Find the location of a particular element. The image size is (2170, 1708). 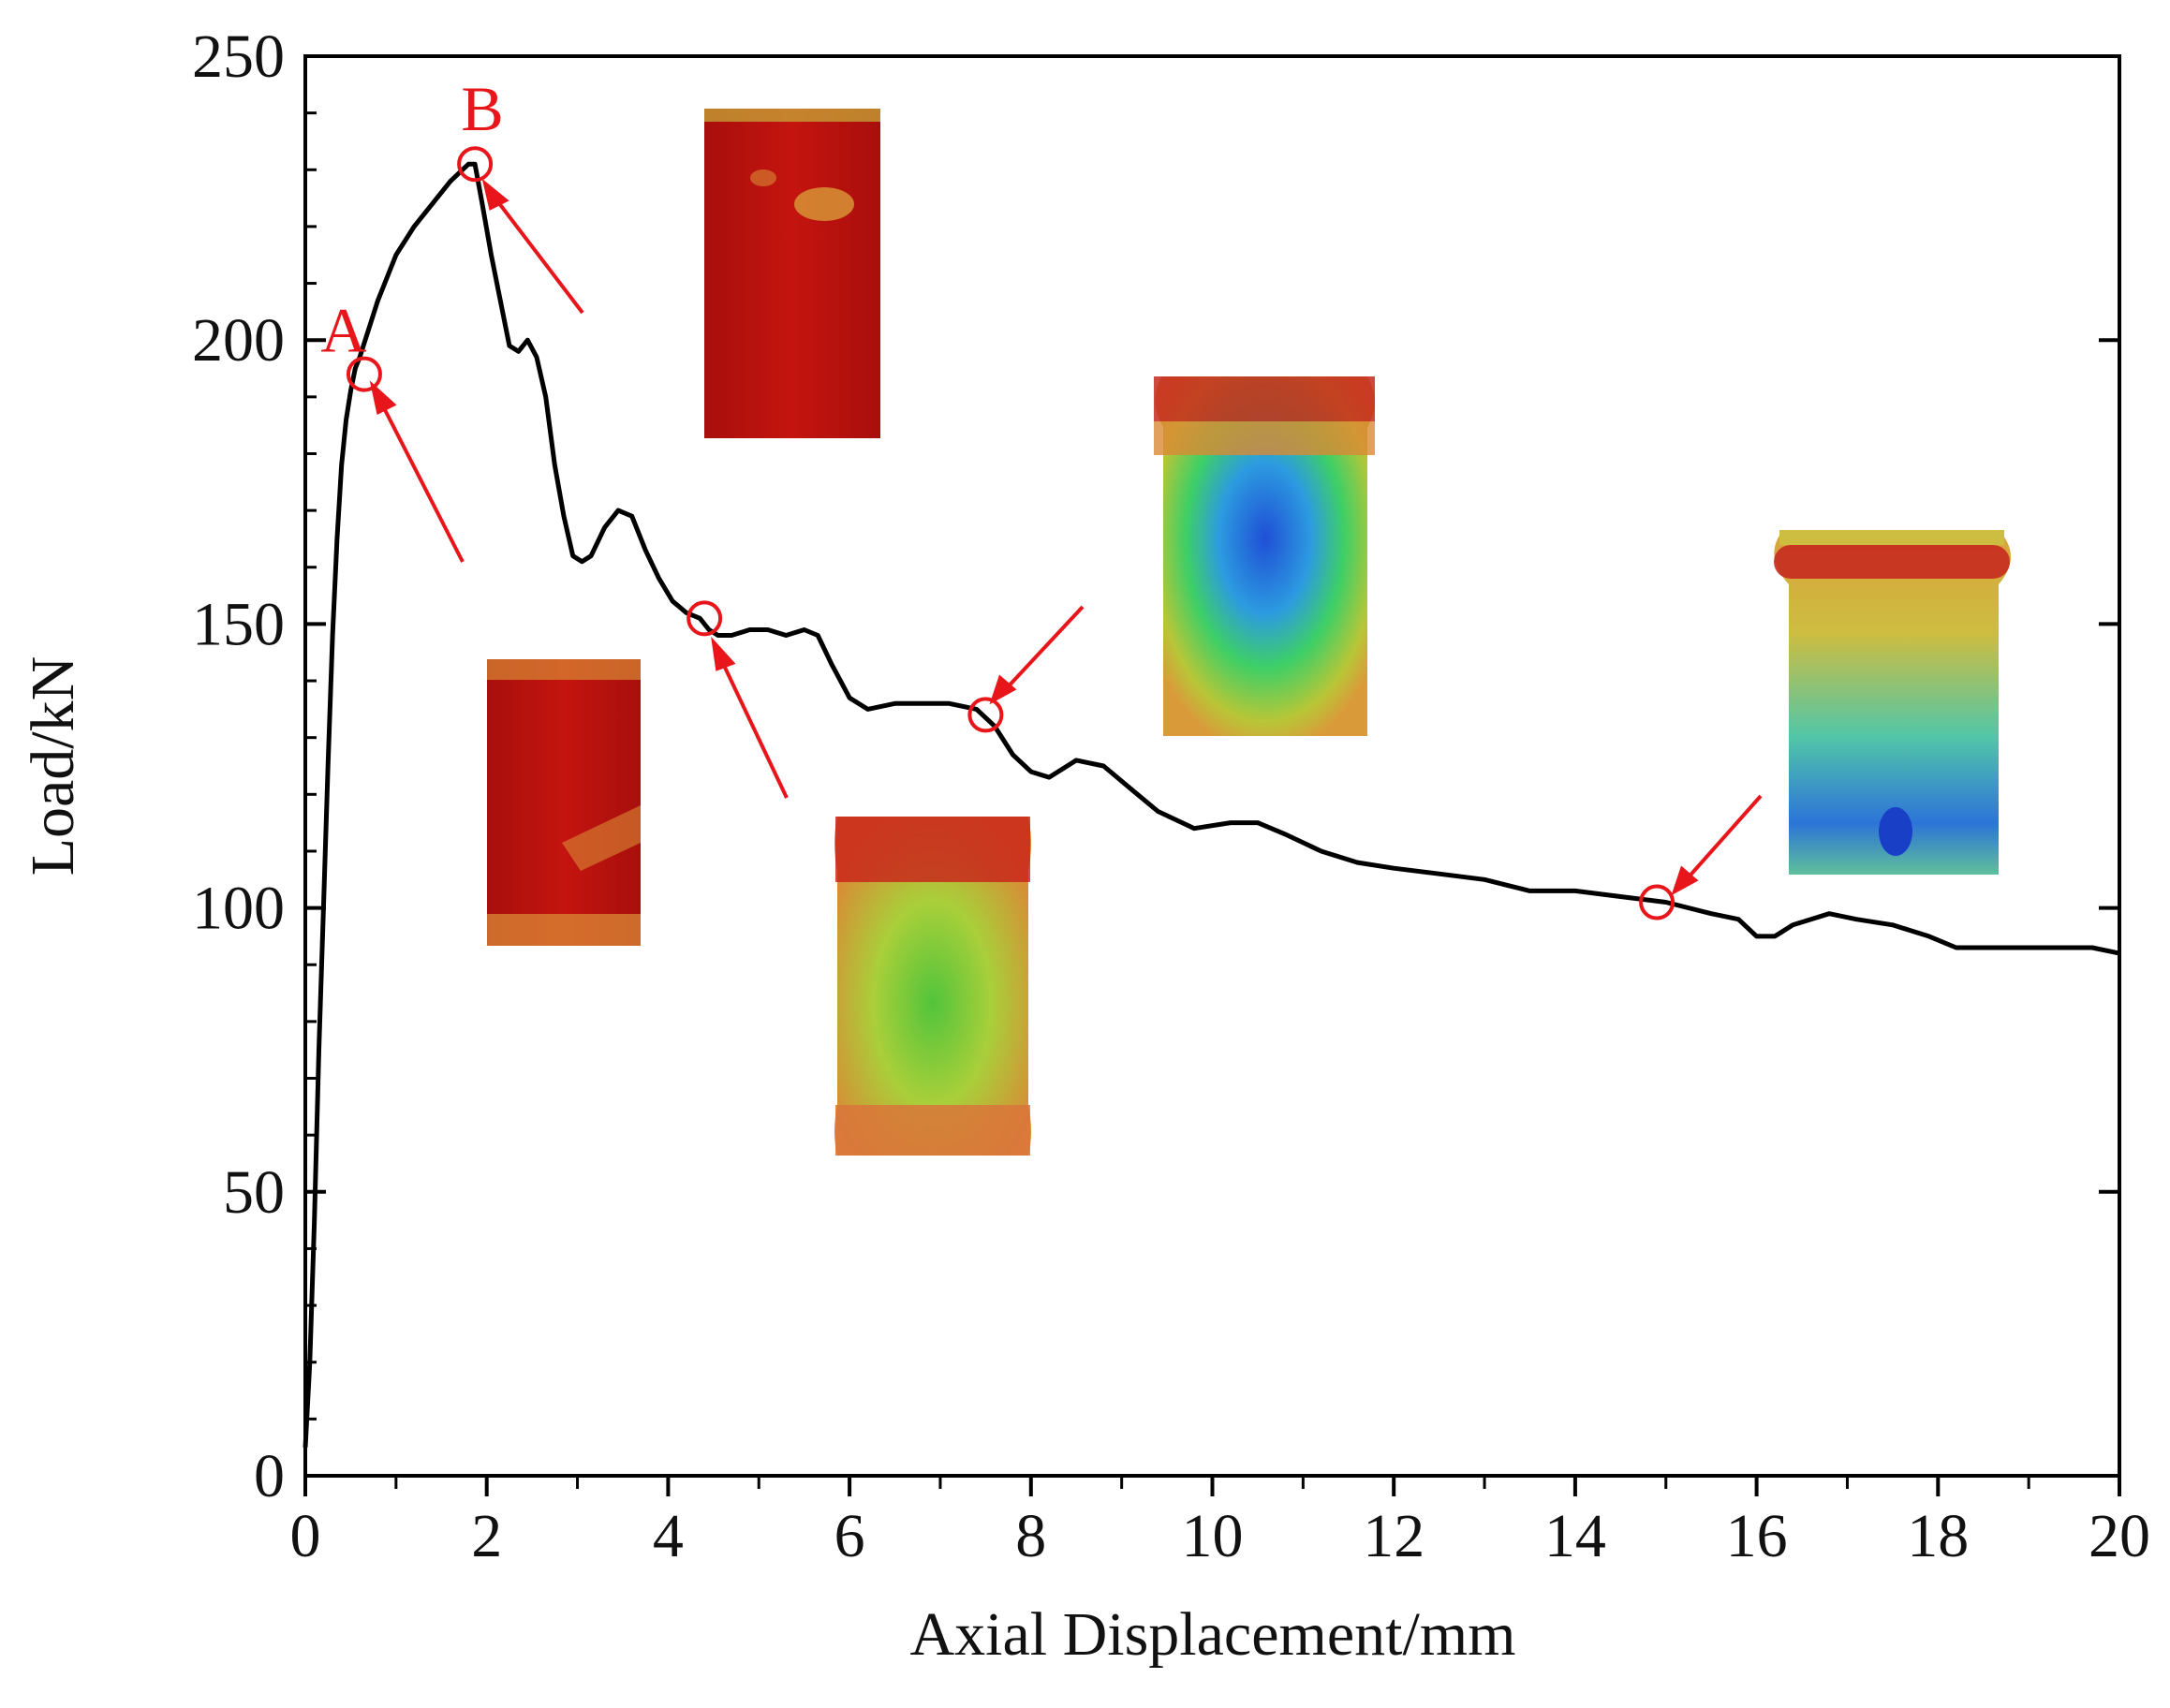

y-axis-title: Load/kN is located at coordinates (53, 766).